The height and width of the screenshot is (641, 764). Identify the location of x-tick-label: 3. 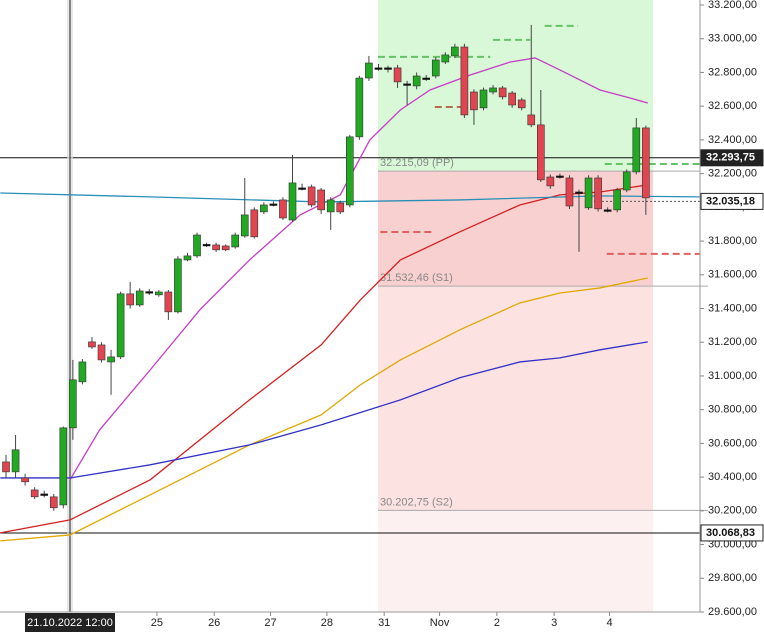
(554, 623).